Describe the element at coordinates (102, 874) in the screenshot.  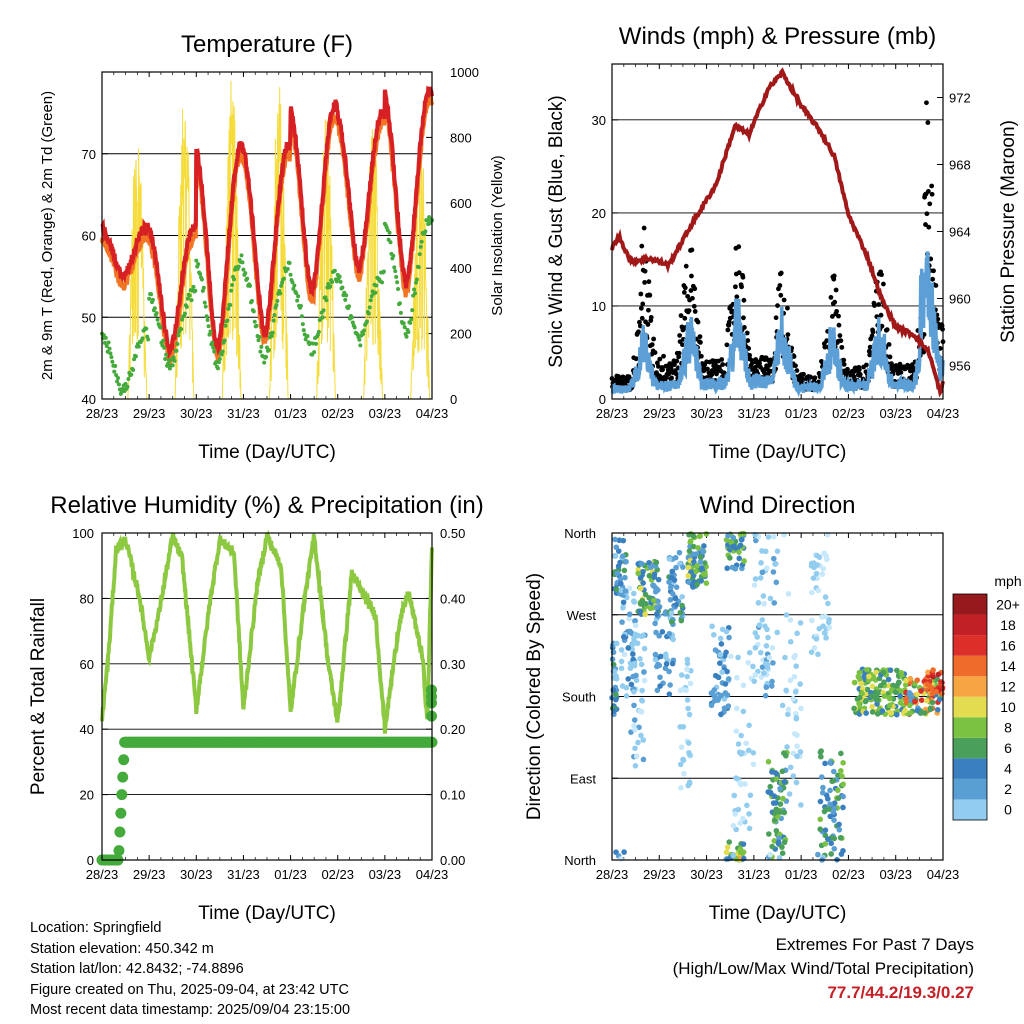
I see `x-tick-label: 28/23` at that location.